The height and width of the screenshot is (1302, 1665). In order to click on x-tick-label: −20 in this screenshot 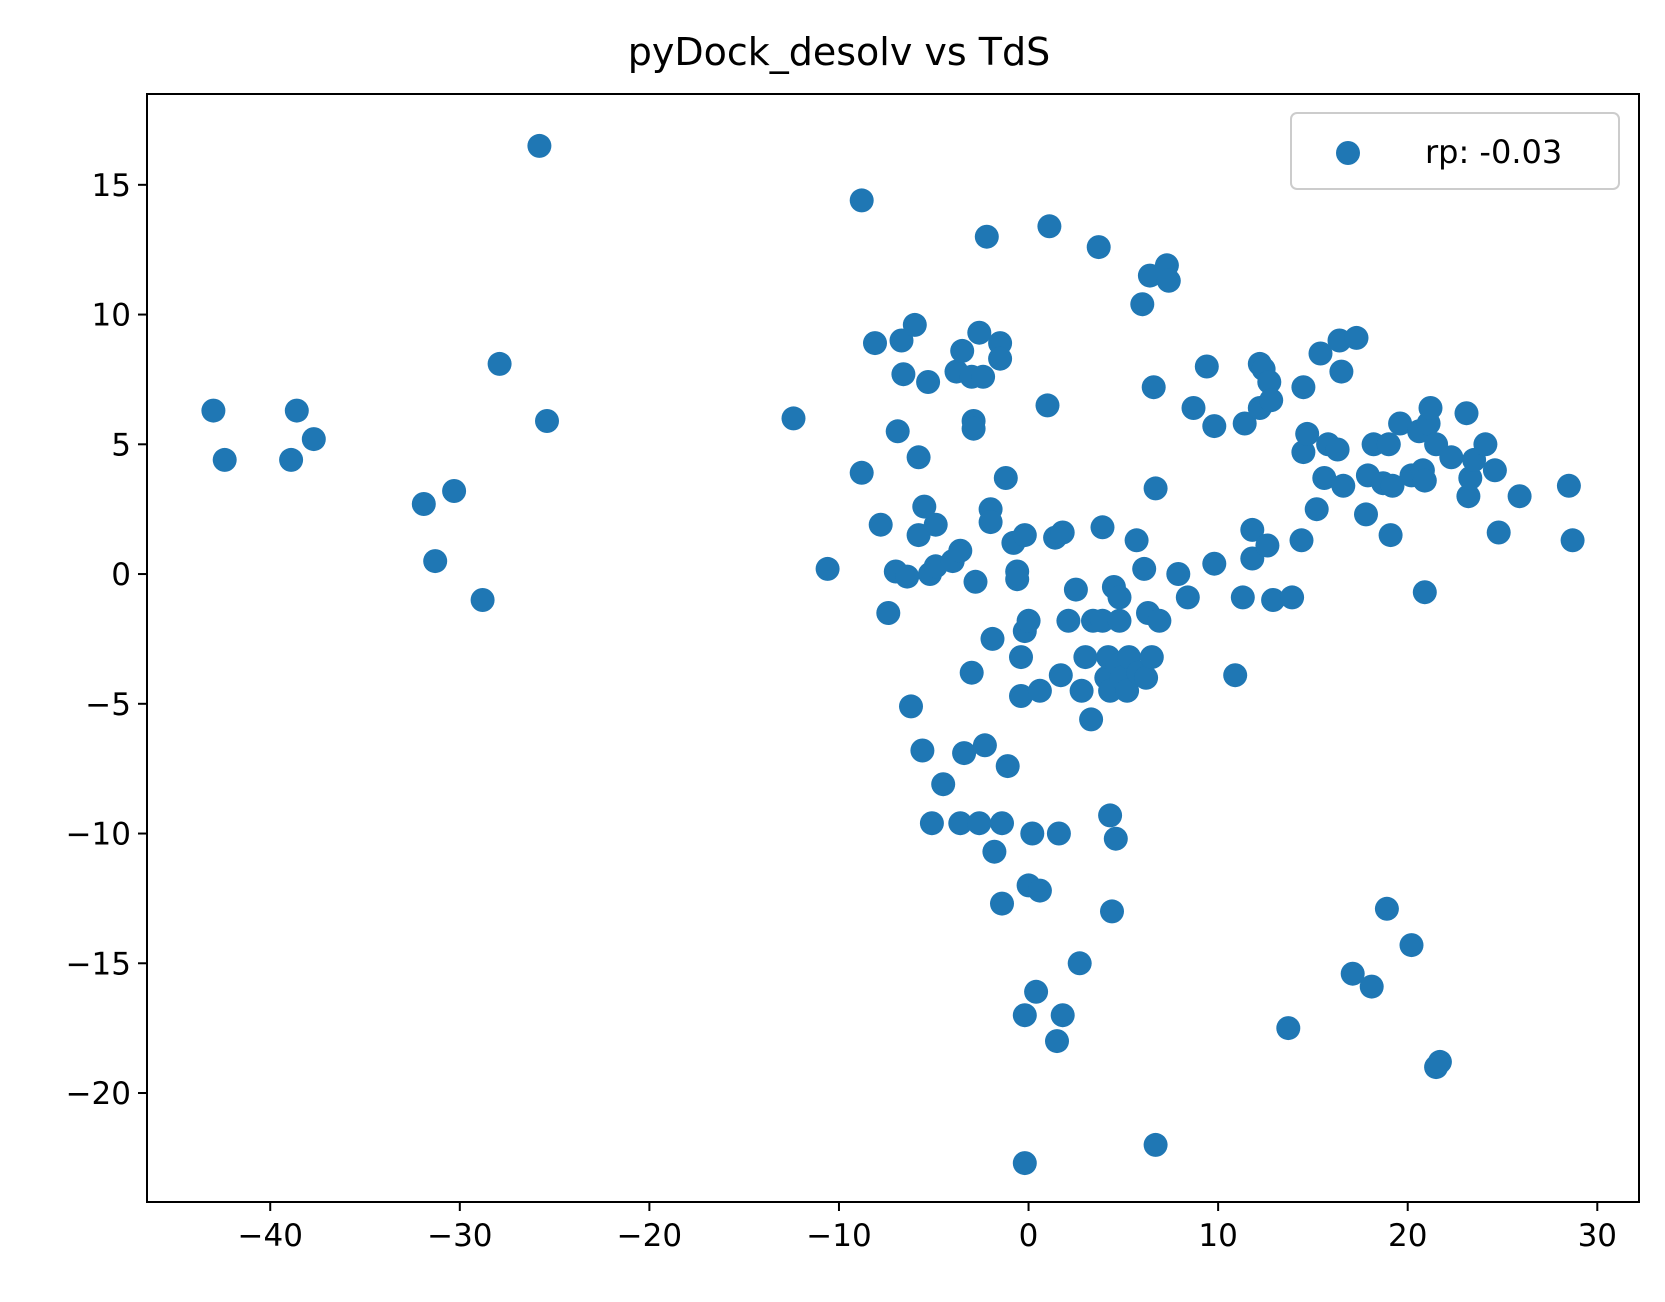, I will do `click(649, 1236)`.